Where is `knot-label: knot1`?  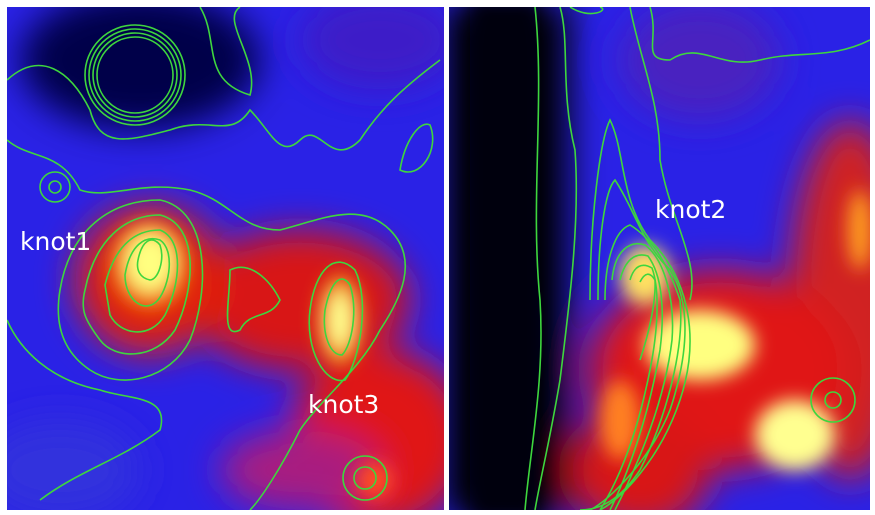 knot-label: knot1 is located at coordinates (55, 241).